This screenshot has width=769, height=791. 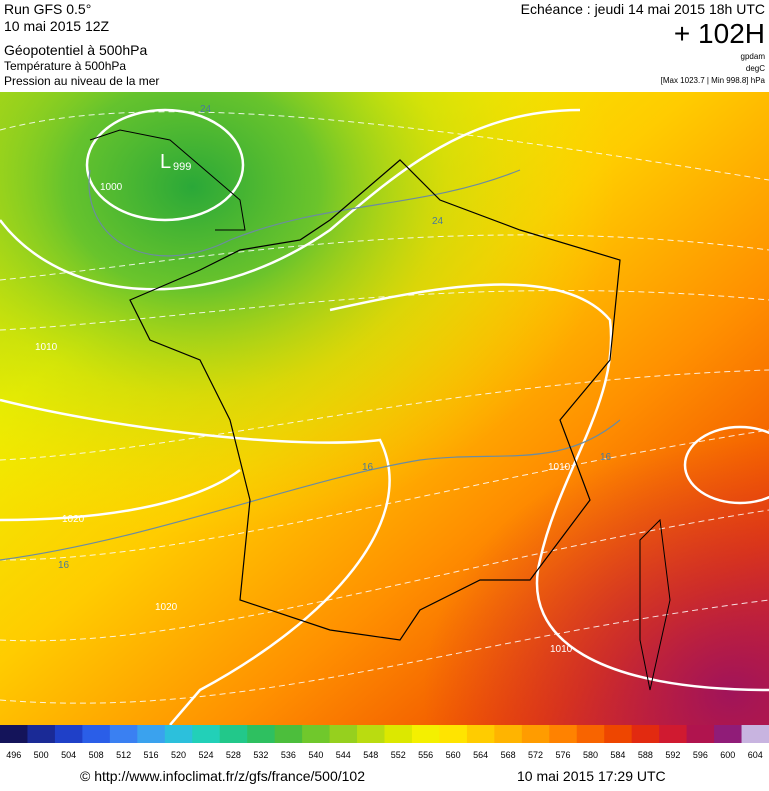 What do you see at coordinates (755, 68) in the screenshot?
I see `unit: degC` at bounding box center [755, 68].